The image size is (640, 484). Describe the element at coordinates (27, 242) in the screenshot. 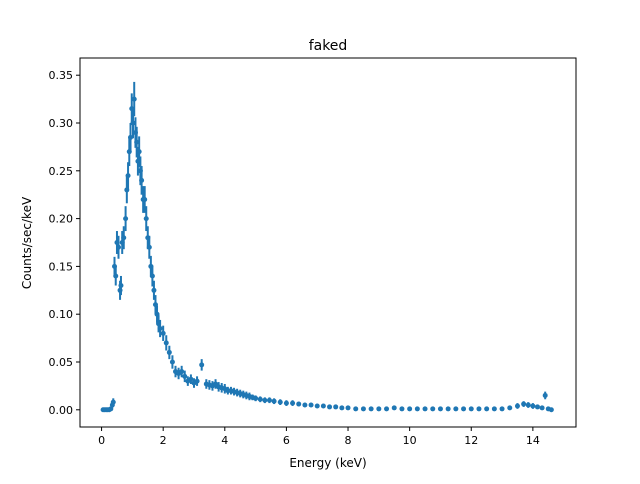

I see `y-axis-label: Counts/sec/keV` at that location.